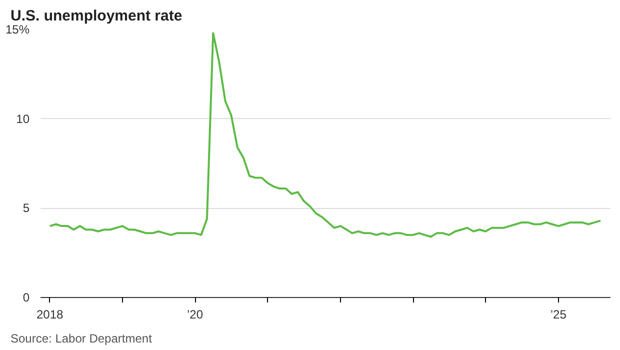  What do you see at coordinates (195, 315) in the screenshot?
I see `x-tick-label: ’20` at bounding box center [195, 315].